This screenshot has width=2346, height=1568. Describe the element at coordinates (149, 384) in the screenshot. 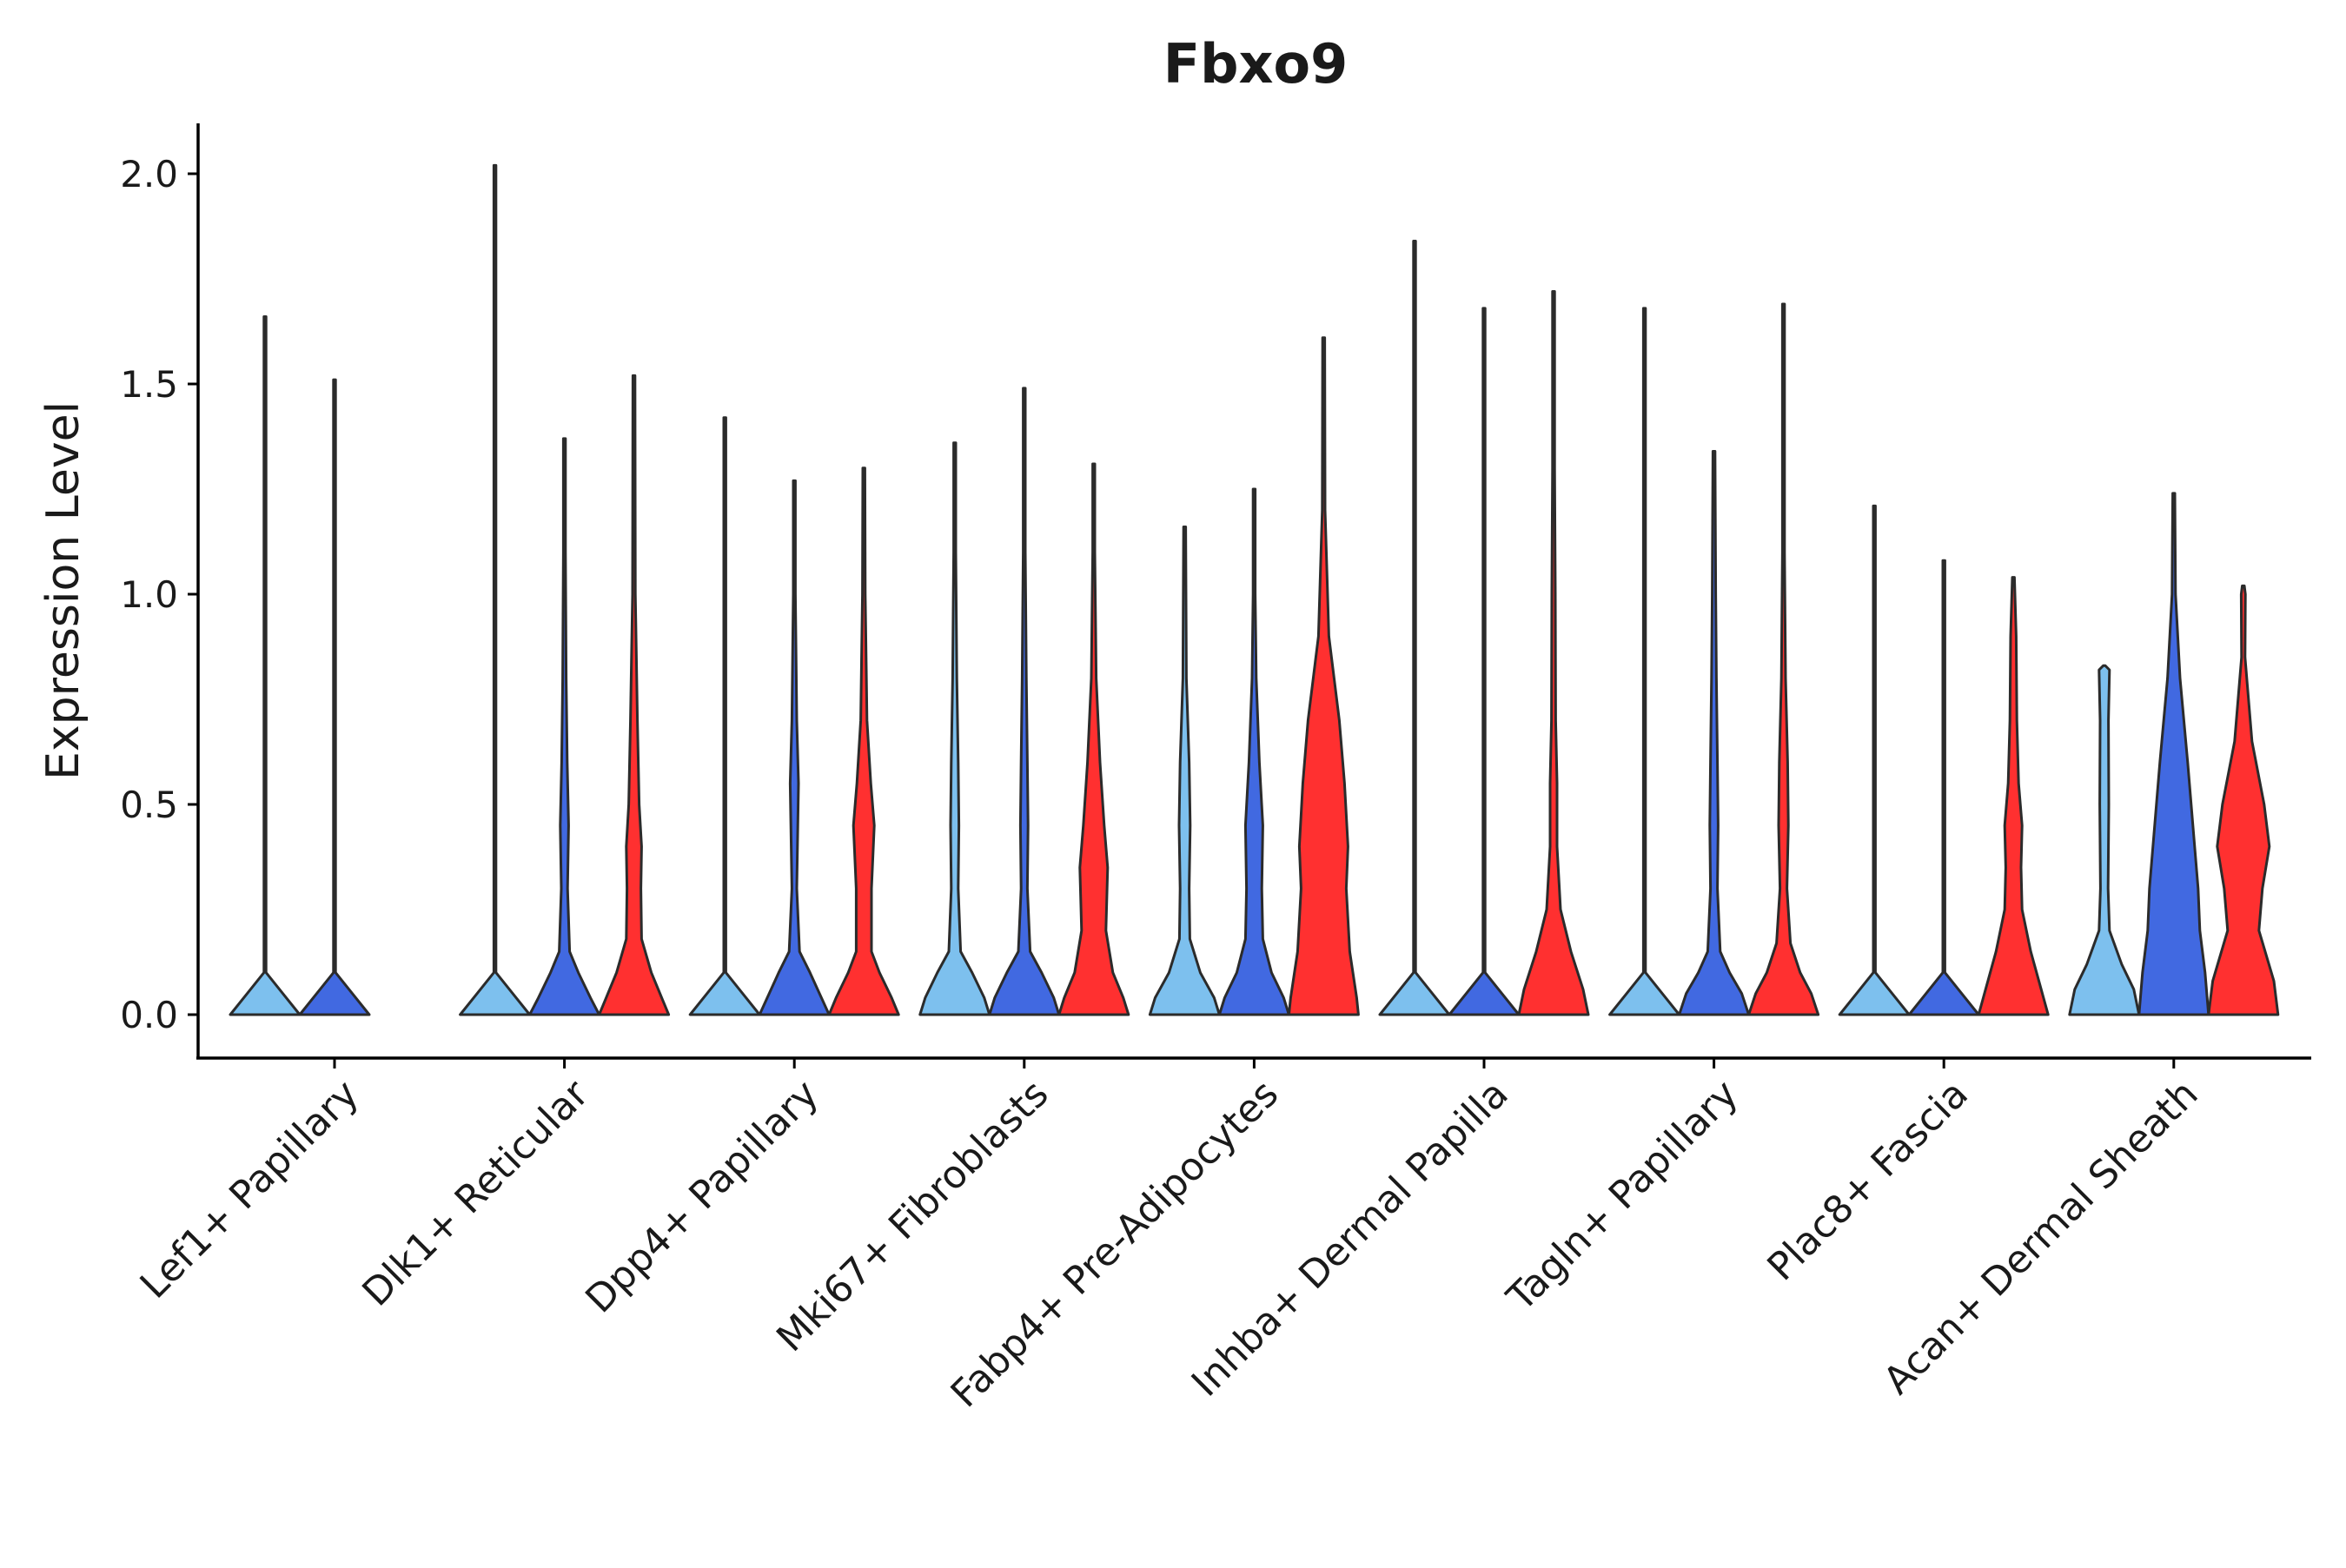

I see `y-tick-label: 1.5` at that location.